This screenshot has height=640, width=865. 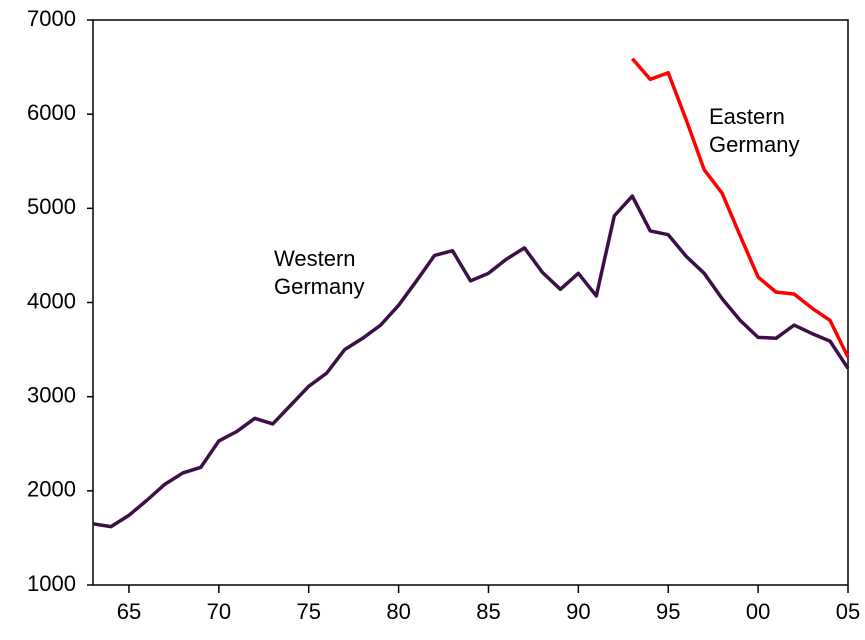 What do you see at coordinates (51, 394) in the screenshot?
I see `y-tick-label: 3000` at bounding box center [51, 394].